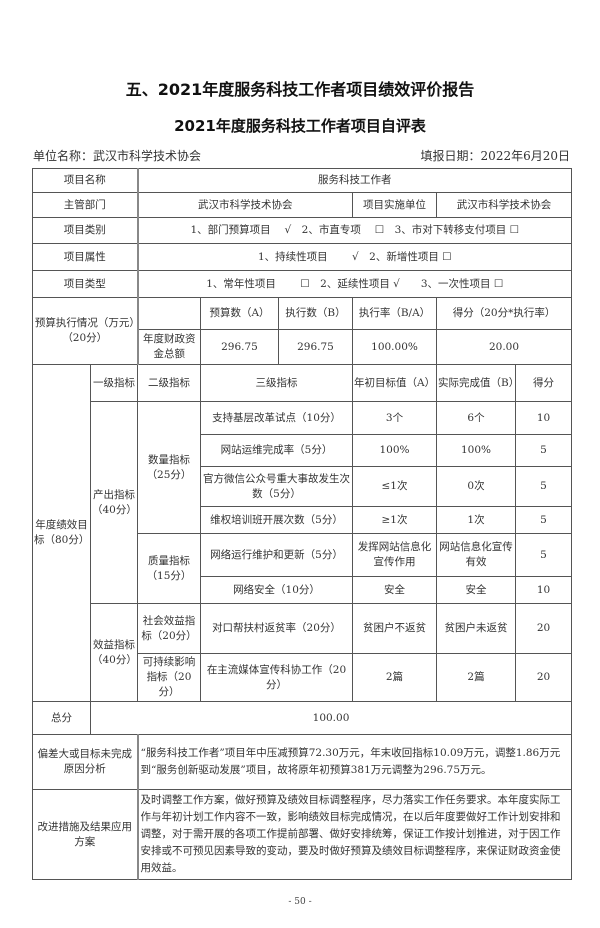 The image size is (600, 928). I want to click on row-attr: 项目属性 1、持续性项目 √ 2、新增性项目 ☐, so click(302, 257).